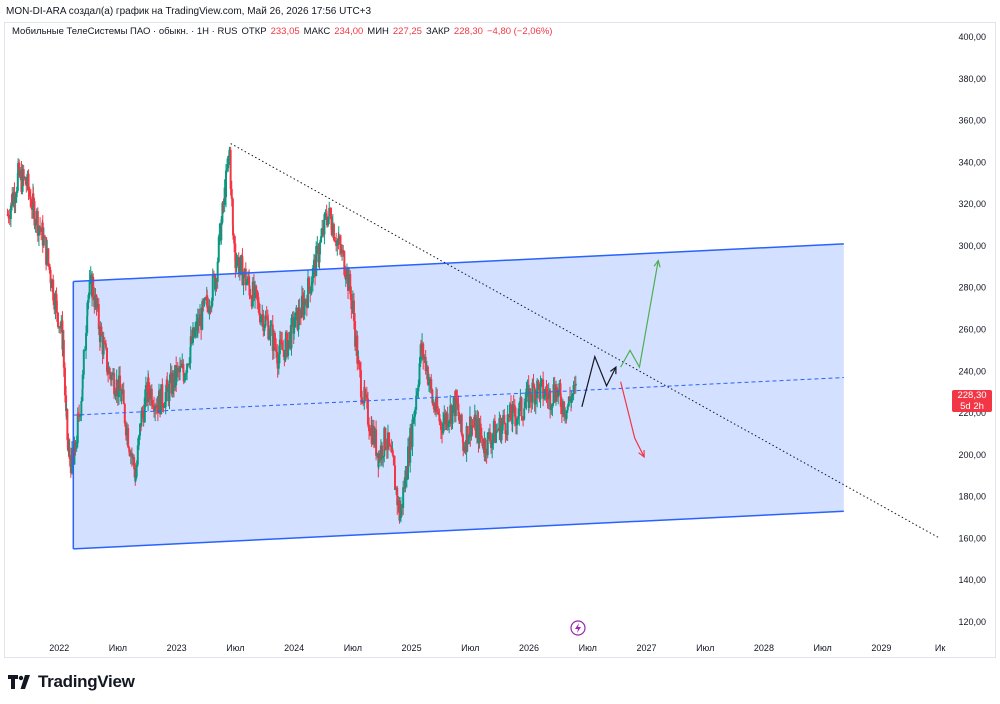 This screenshot has height=704, width=1000. What do you see at coordinates (378, 31) in the screenshot?
I see `low-label: МИН` at bounding box center [378, 31].